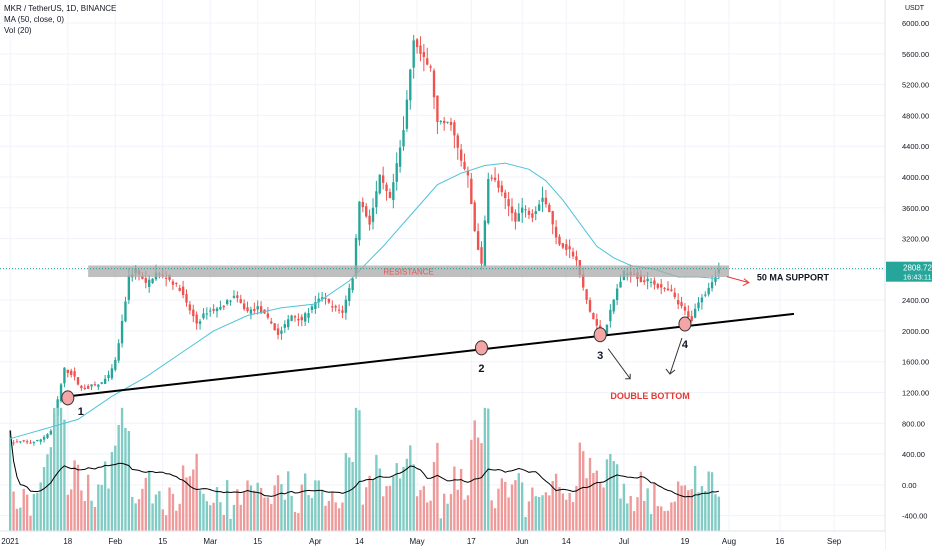 This screenshot has height=550, width=932. Describe the element at coordinates (417, 541) in the screenshot. I see `time-tick-label: May` at that location.